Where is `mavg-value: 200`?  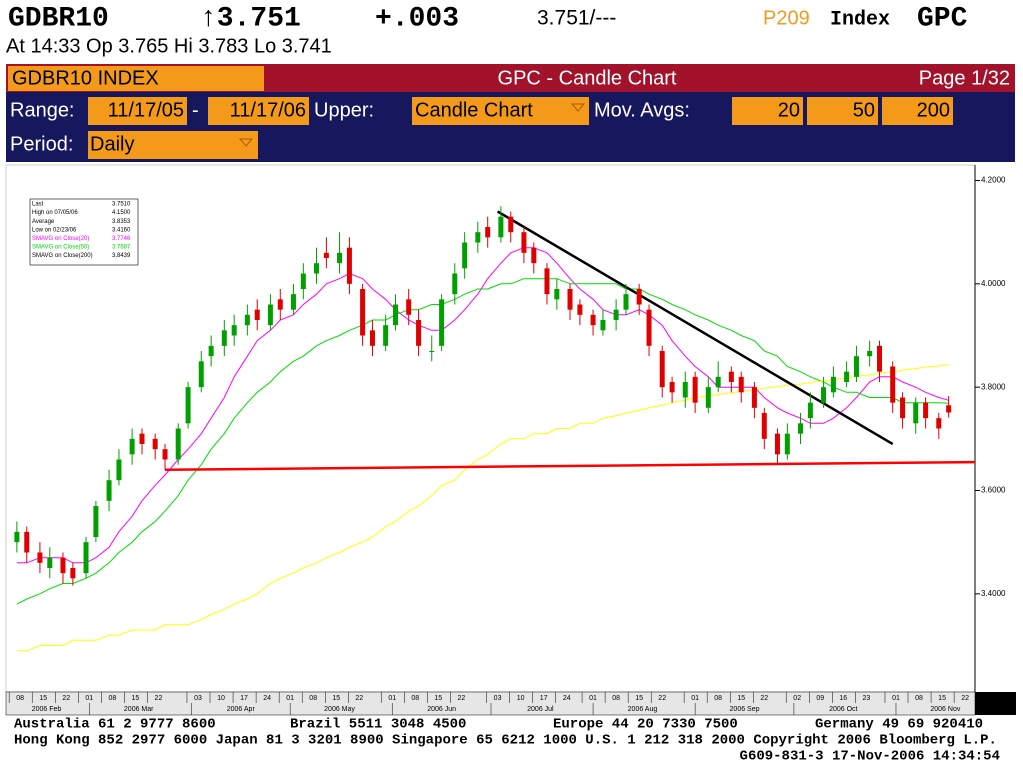
mavg-value: 200 is located at coordinates (933, 110).